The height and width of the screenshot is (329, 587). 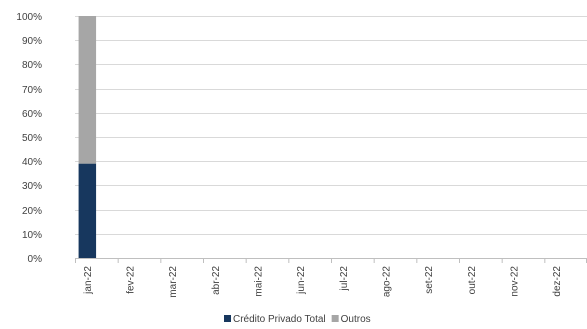 I want to click on x-tick-label: jul-22, so click(x=344, y=279).